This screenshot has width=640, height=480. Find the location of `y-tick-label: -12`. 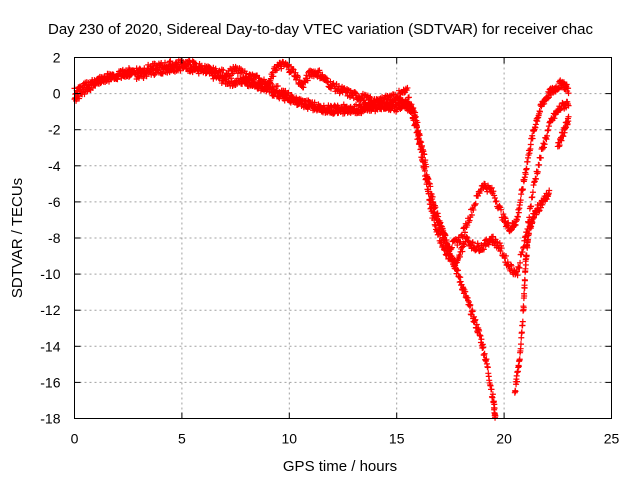

y-tick-label: -12 is located at coordinates (50, 310).